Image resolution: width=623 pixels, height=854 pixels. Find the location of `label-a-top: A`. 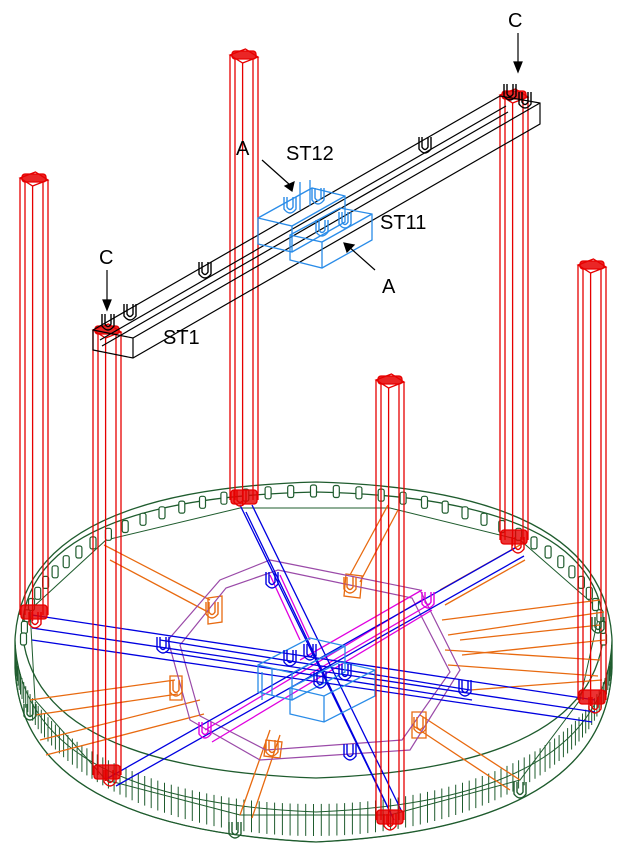

label-a-top: A is located at coordinates (243, 149).